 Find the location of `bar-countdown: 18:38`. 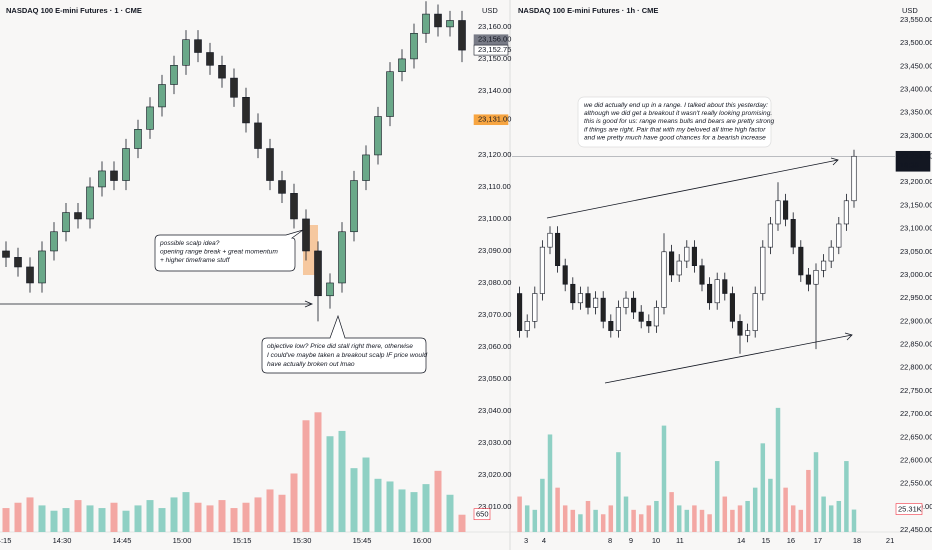

bar-countdown: 18:38 is located at coordinates (909, 164).